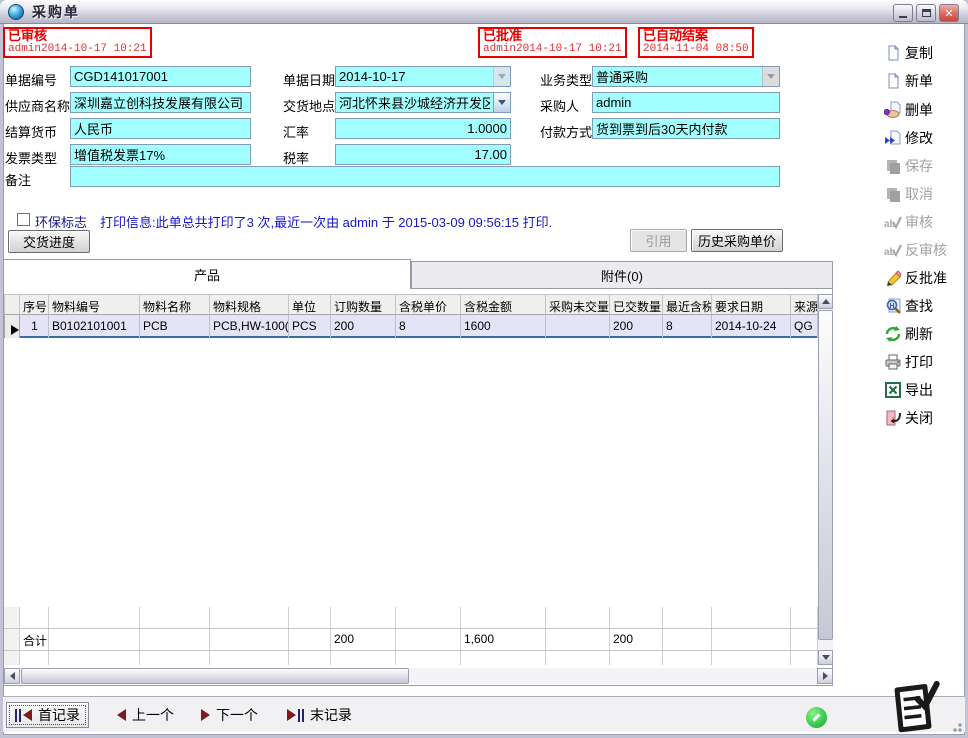 This screenshot has height=738, width=968. What do you see at coordinates (501, 102) in the screenshot?
I see `delivery-place-dropdown-button` at bounding box center [501, 102].